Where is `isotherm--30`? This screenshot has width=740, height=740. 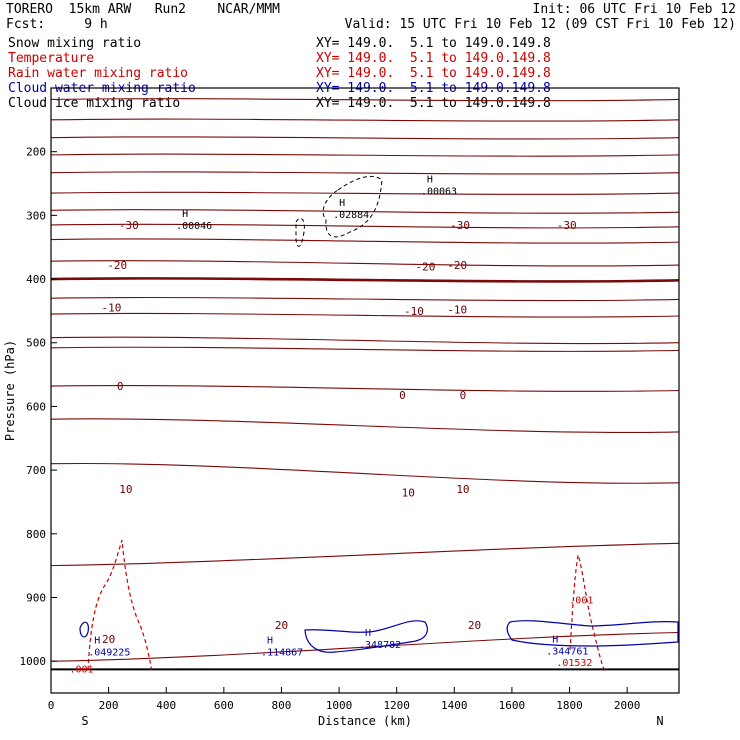 isotherm--30 is located at coordinates (365, 173).